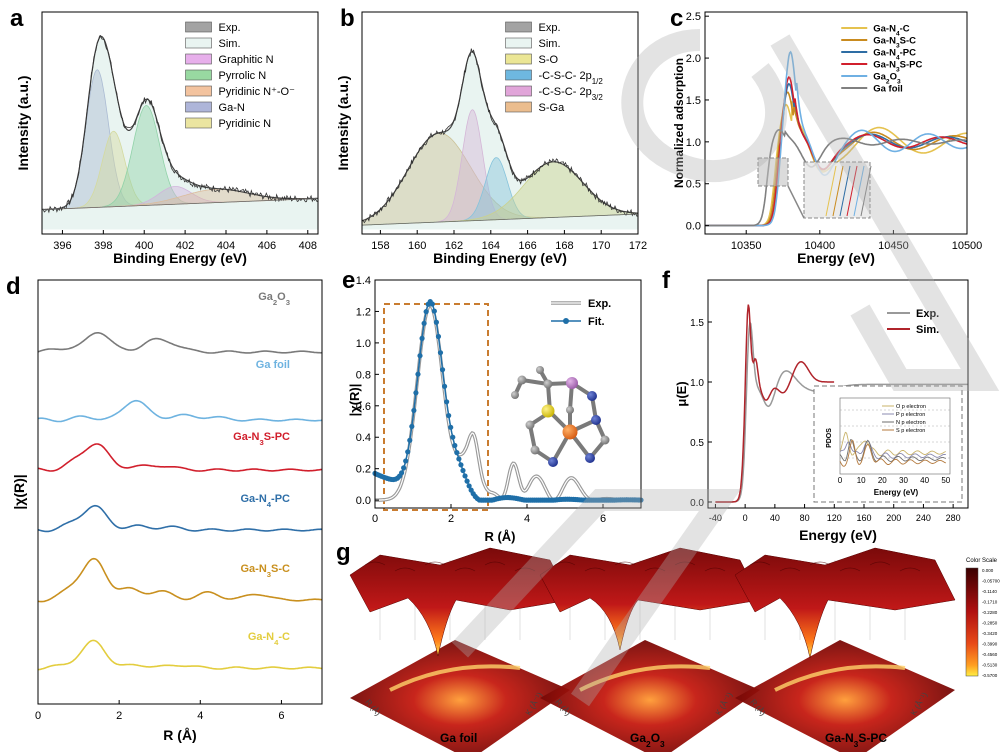 The width and height of the screenshot is (1004, 752). Describe the element at coordinates (988, 570) in the screenshot. I see `colorbar-tick-label: 0.000` at that location.